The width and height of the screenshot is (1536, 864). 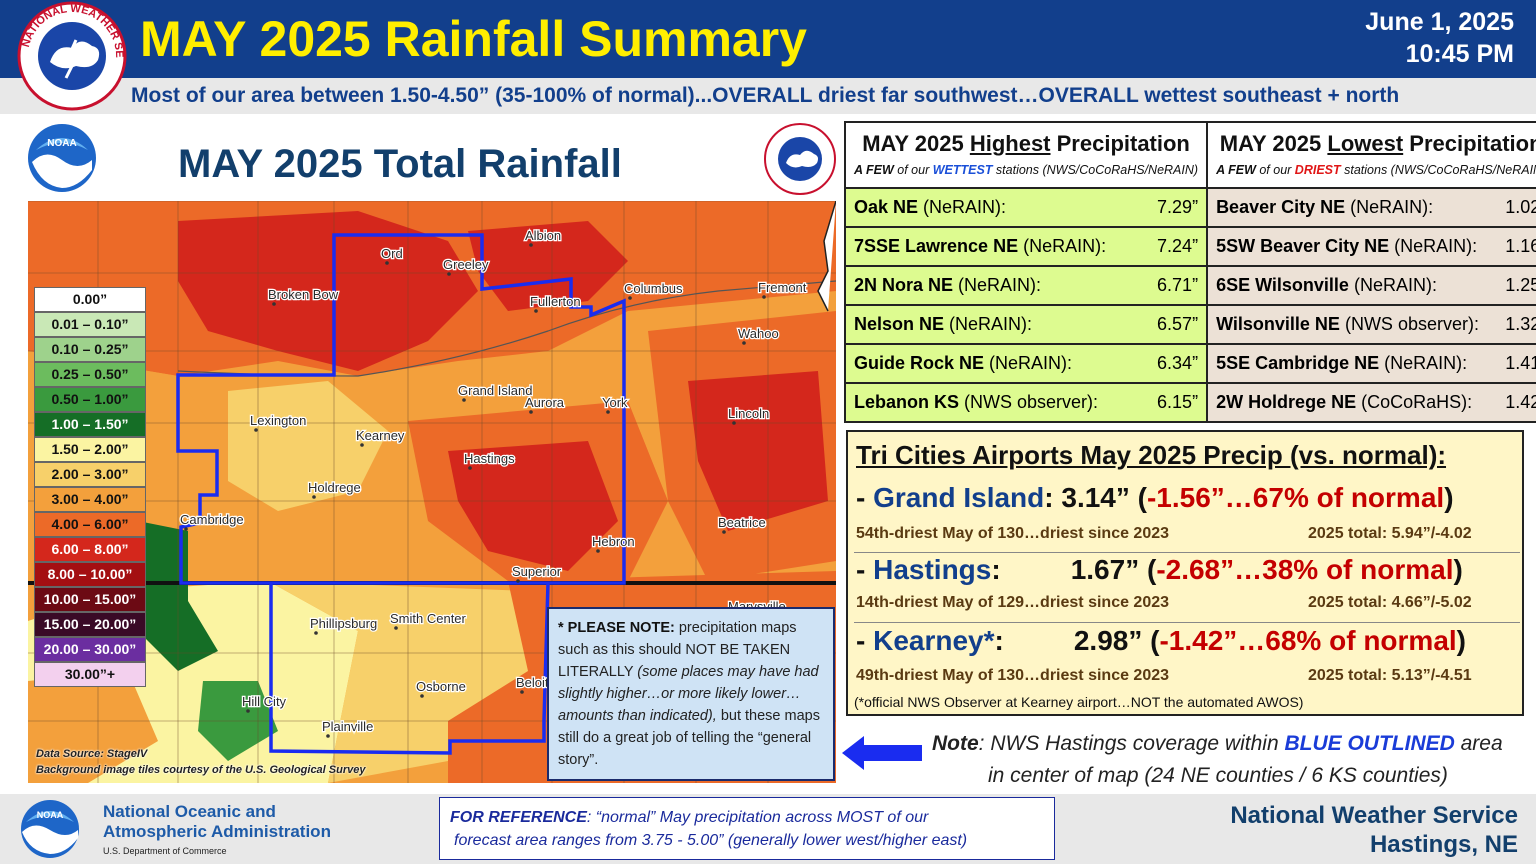 I want to click on highest-station-cell: 2N Nora NE (NeRAIN): 6.71”, so click(x=1026, y=285).